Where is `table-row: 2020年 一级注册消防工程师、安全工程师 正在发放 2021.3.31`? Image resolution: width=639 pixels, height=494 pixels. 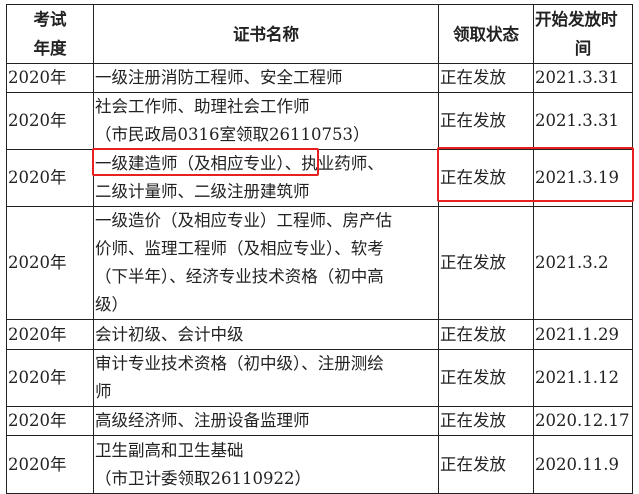 table-row: 2020年 一级注册消防工程师、安全工程师 正在发放 2021.3.31 is located at coordinates (319, 78).